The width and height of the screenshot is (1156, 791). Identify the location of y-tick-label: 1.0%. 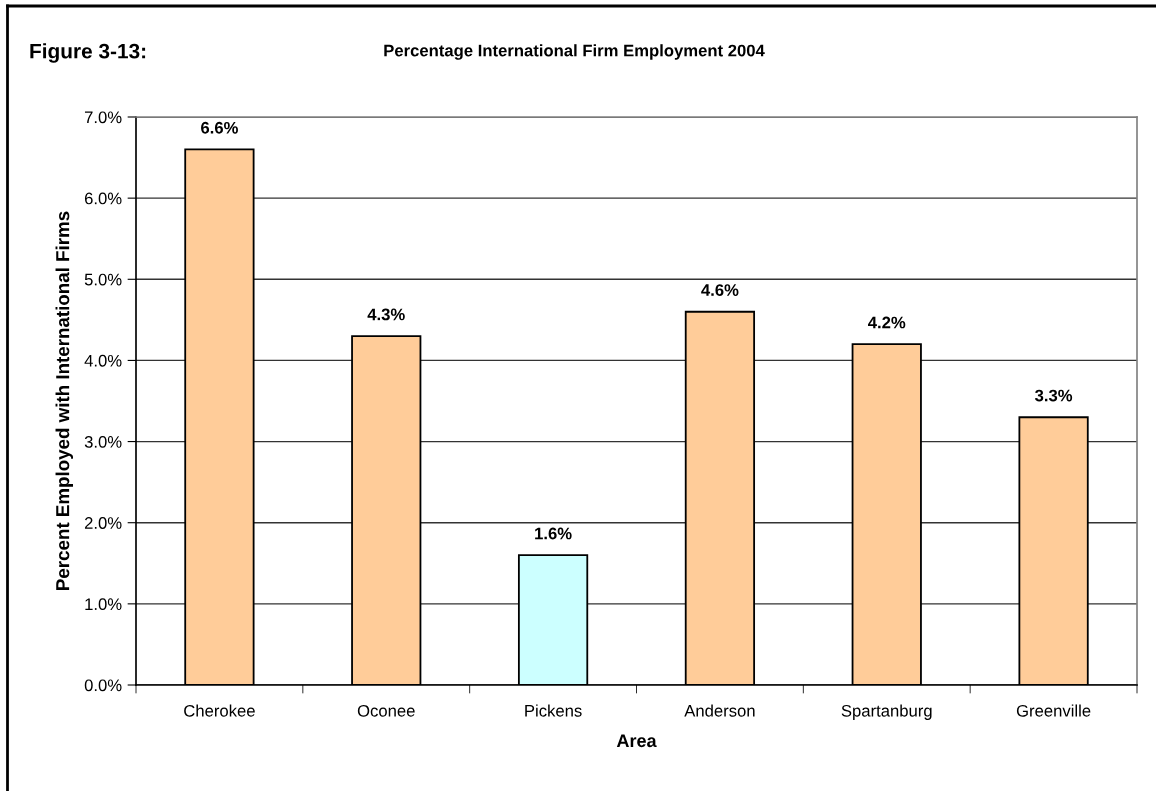
(103, 604).